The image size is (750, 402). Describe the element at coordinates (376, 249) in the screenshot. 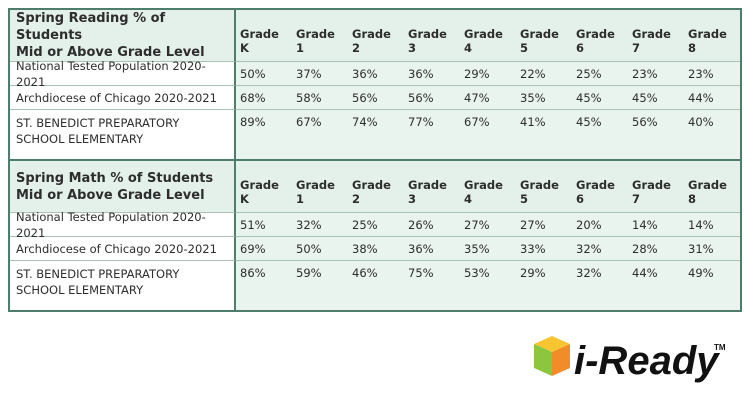

I see `cell-value: 38%` at that location.